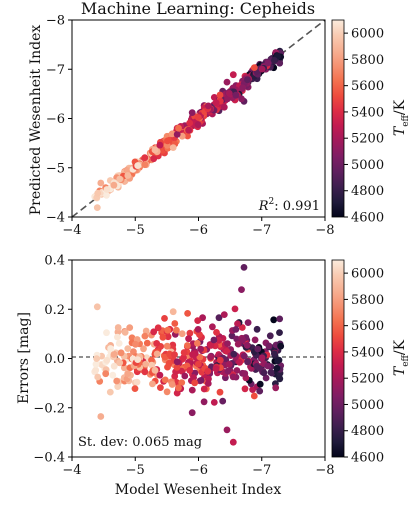 Image resolution: width=416 pixels, height=513 pixels. I want to click on x-tick-label: −6, so click(198, 470).